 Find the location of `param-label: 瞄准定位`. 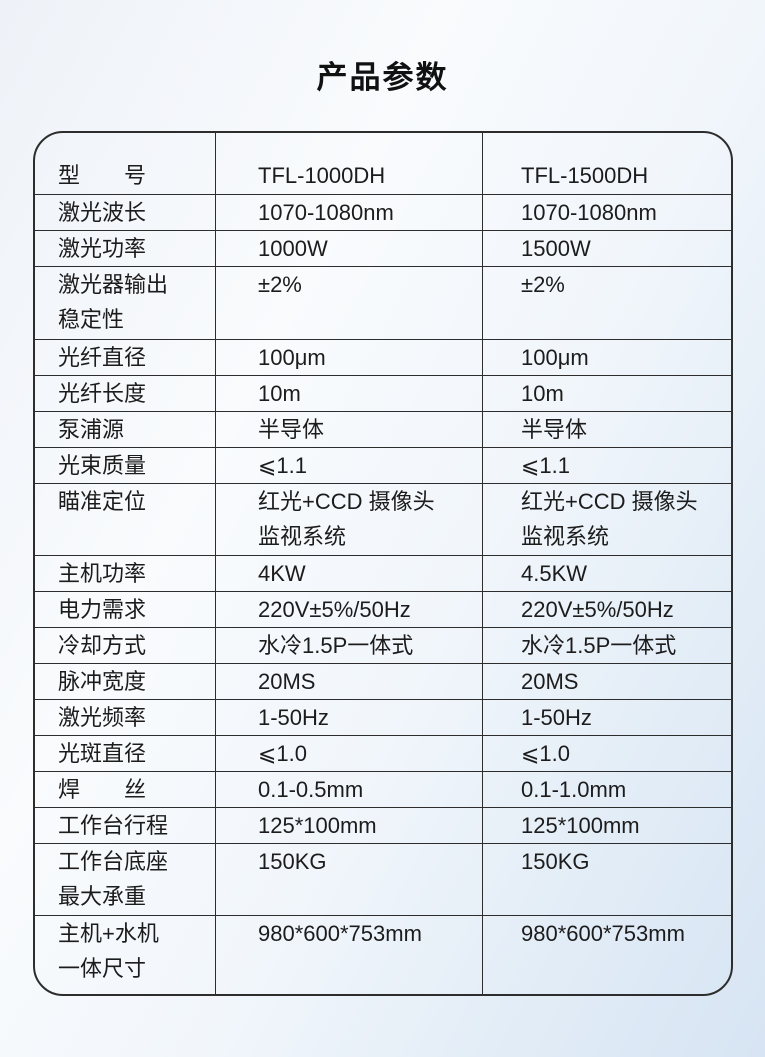

param-label: 瞄准定位 is located at coordinates (102, 501).